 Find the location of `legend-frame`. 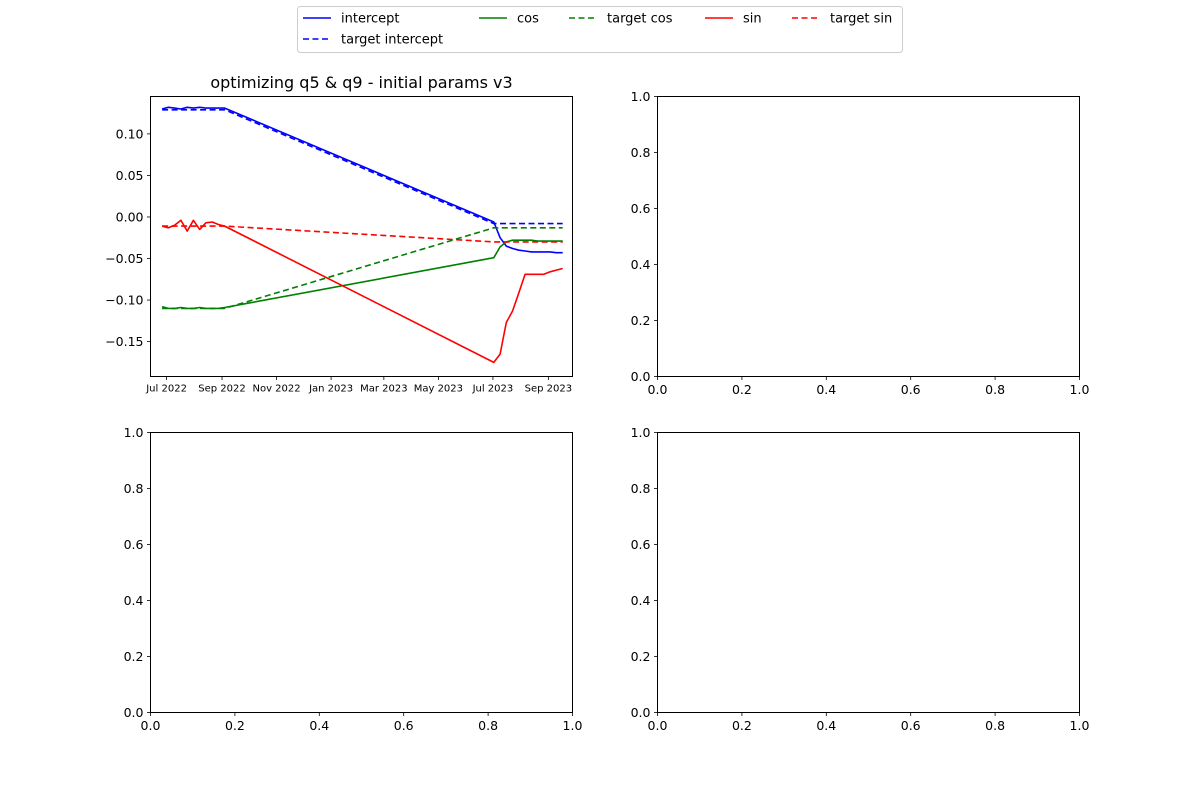

legend-frame is located at coordinates (600, 29).